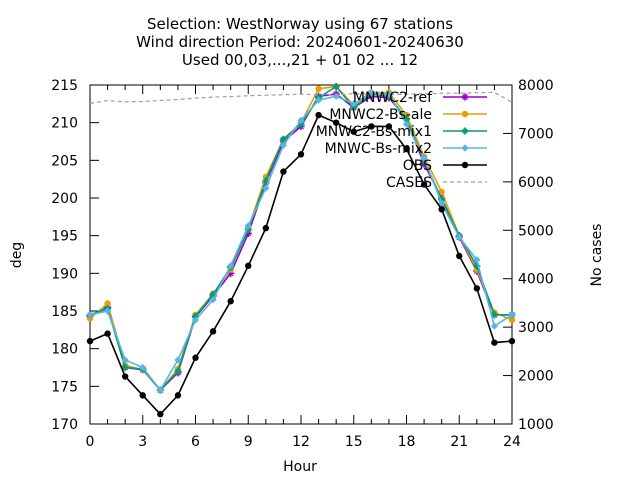  Describe the element at coordinates (536, 280) in the screenshot. I see `y2-tick-label: 4000` at that location.